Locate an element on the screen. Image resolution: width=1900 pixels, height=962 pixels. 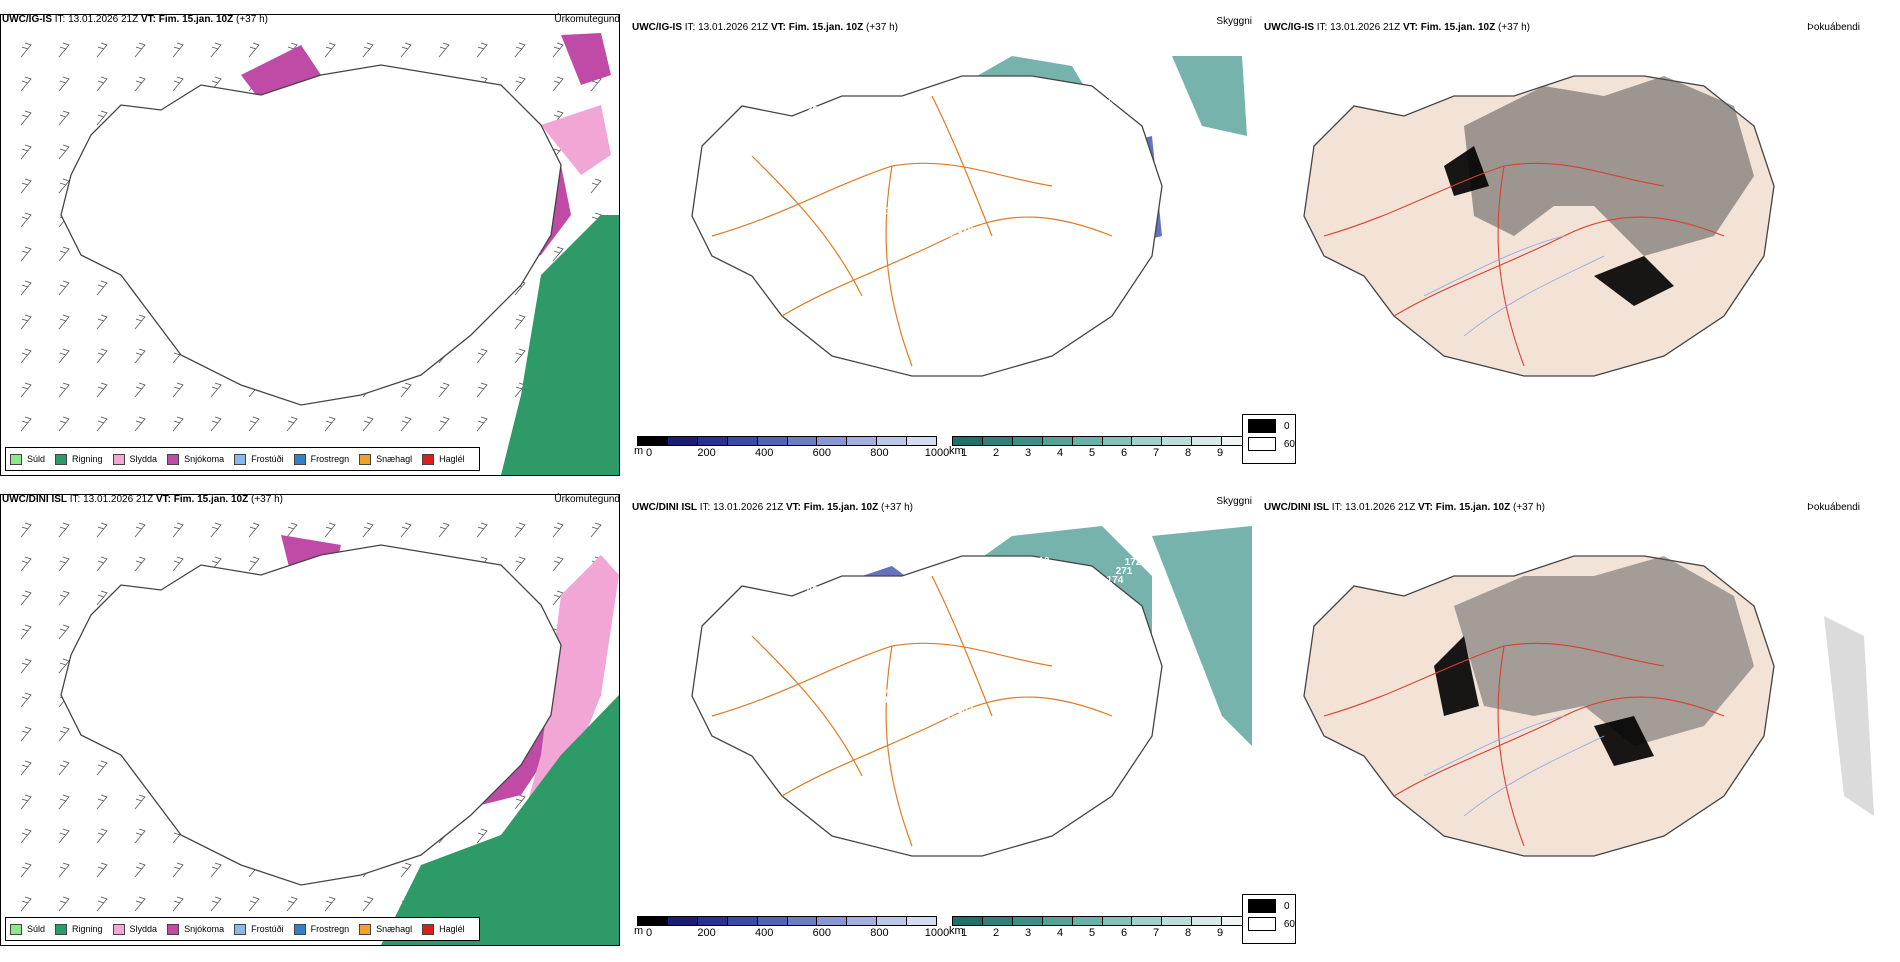
vis-value-label: 469 is located at coordinates (815, 590).